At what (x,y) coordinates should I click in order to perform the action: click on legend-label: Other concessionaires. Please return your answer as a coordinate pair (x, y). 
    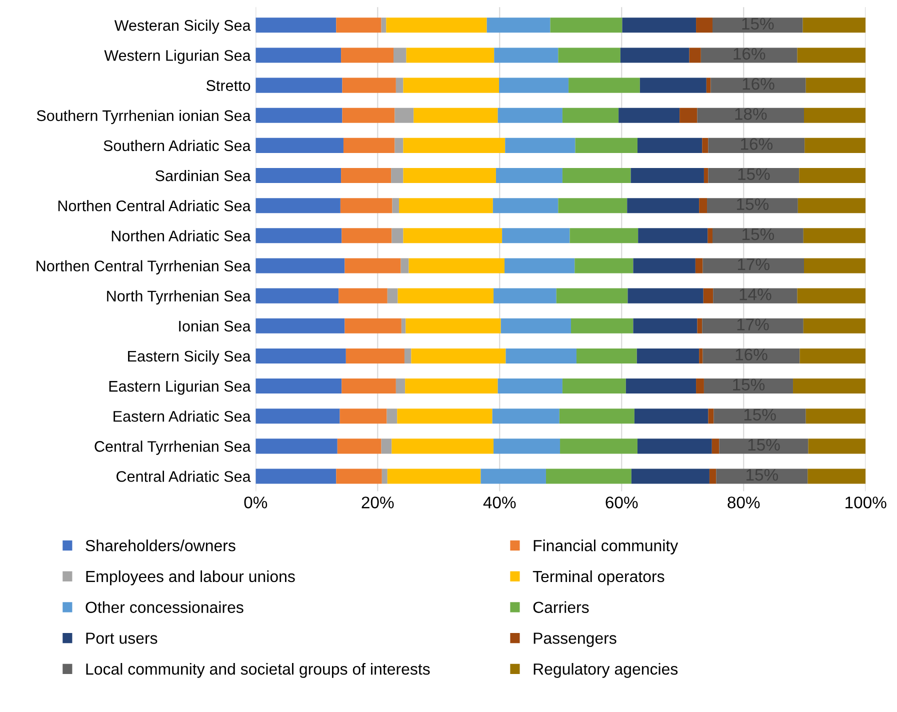
    Looking at the image, I should click on (165, 607).